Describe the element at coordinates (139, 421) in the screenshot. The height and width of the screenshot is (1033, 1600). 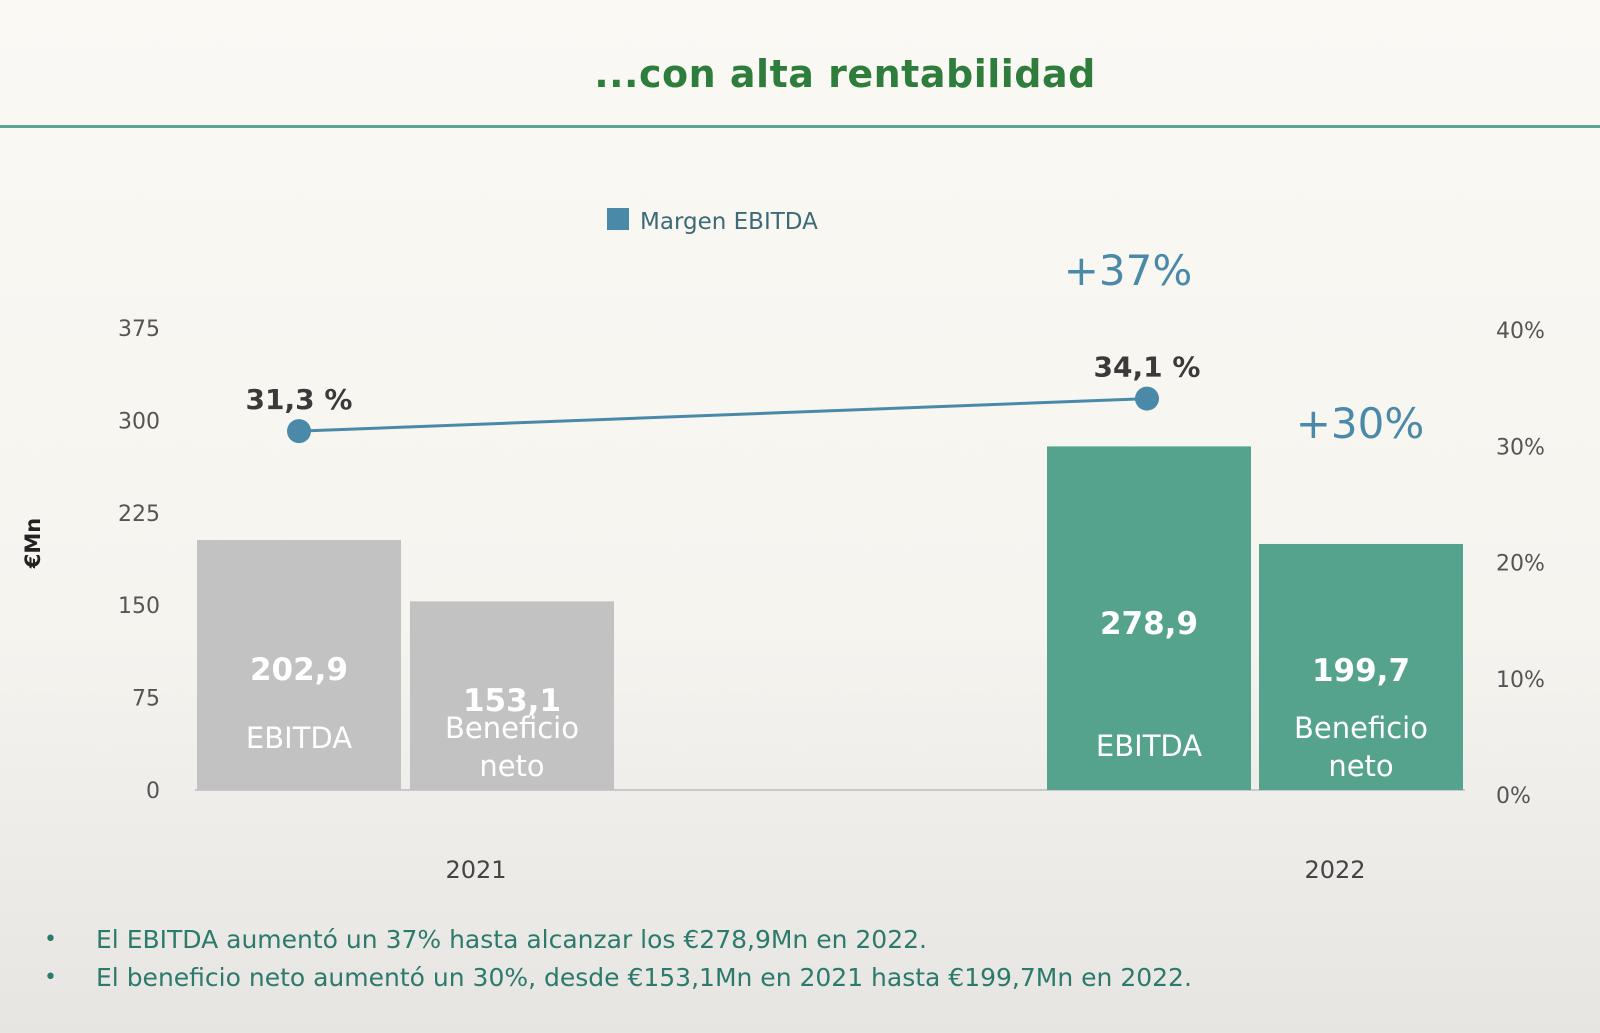
I see `y-tick-label: 300` at that location.